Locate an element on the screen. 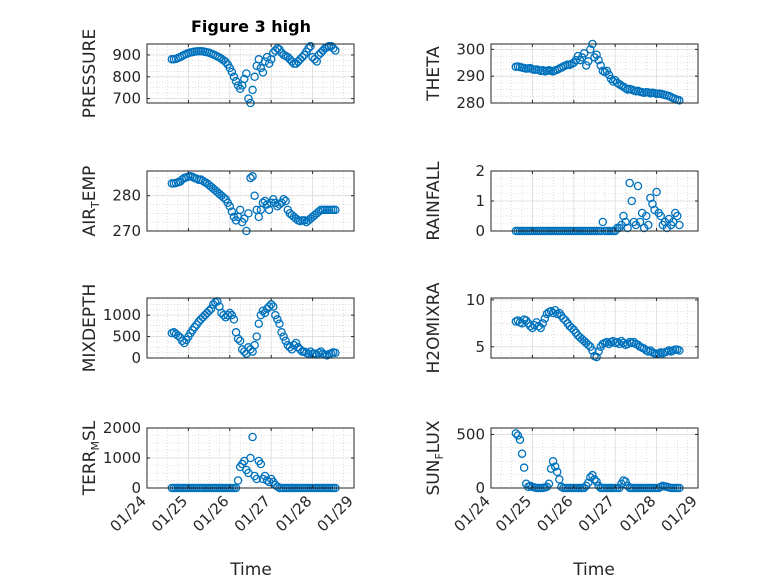  y-axis-label-text: MIXDEPTH is located at coordinates (90, 328).